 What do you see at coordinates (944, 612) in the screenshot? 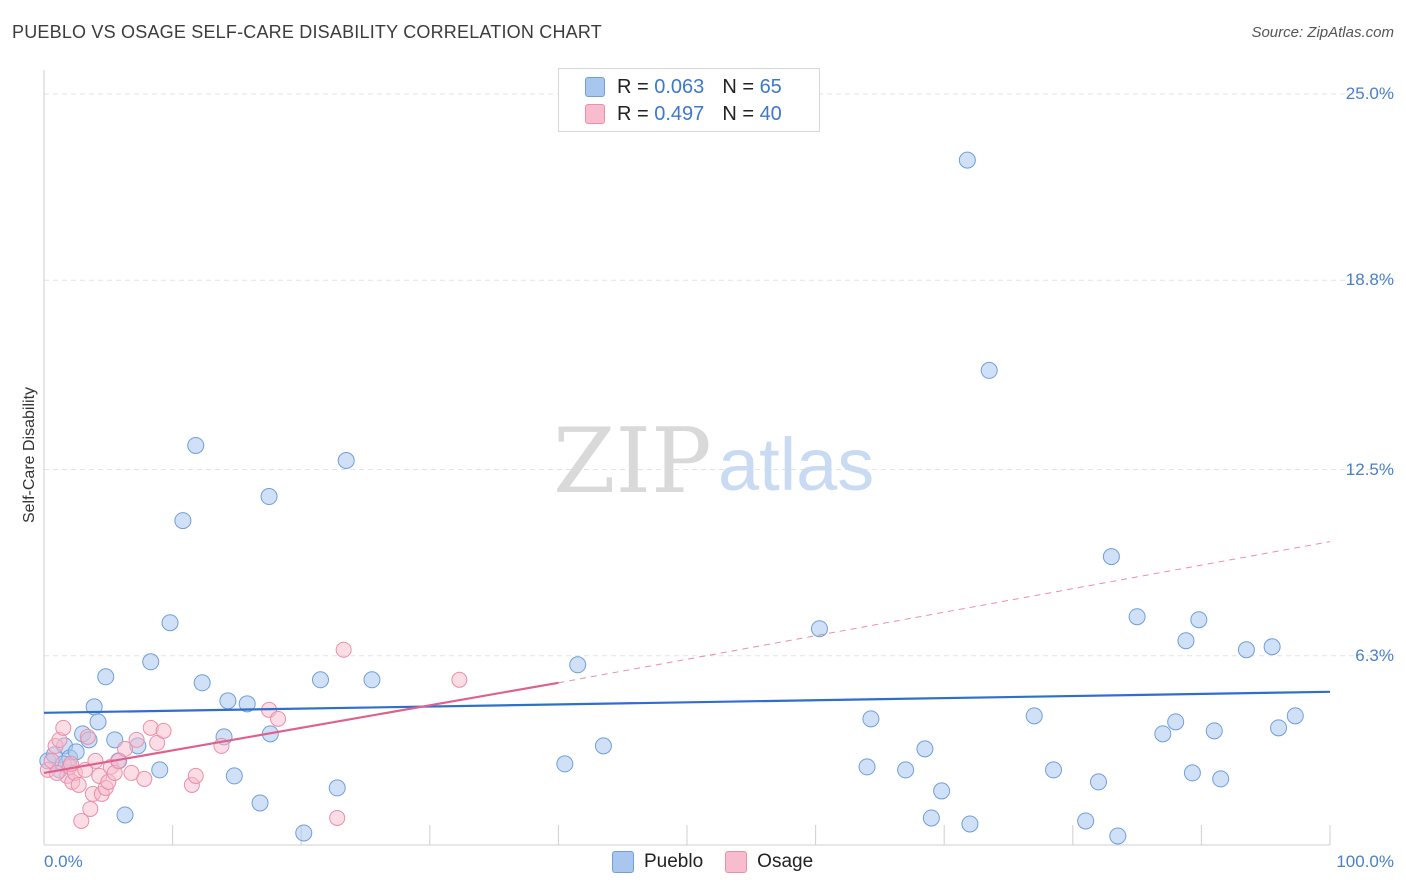
I see `osage-trend-extension` at bounding box center [944, 612].